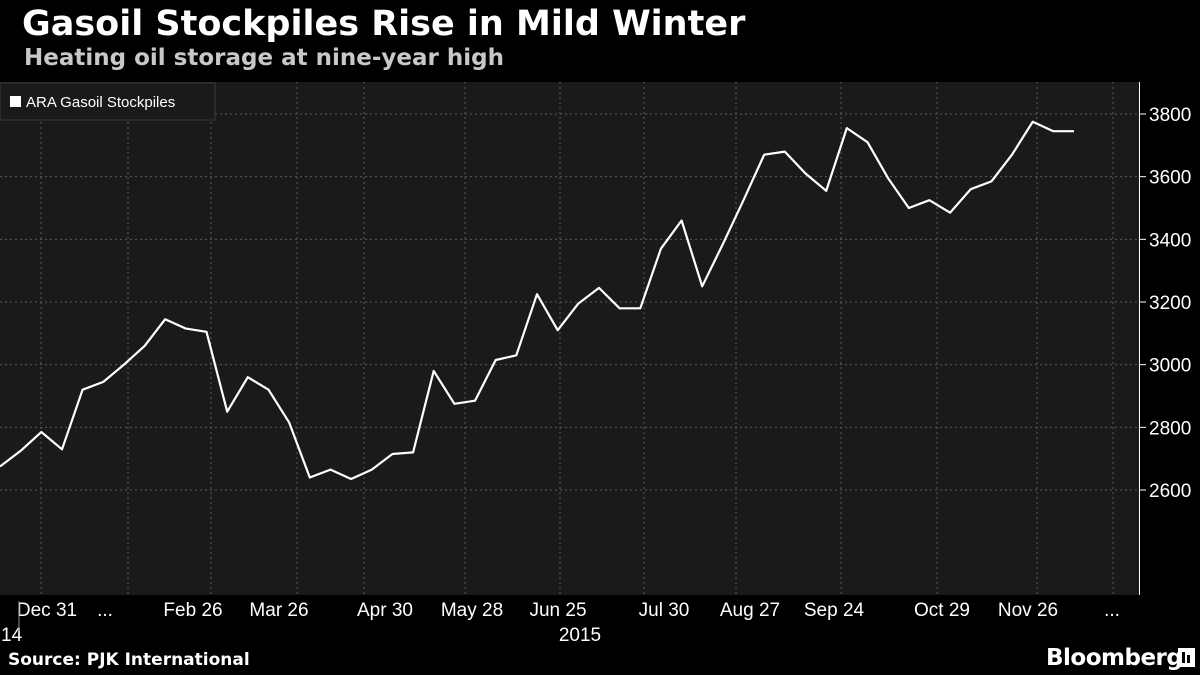  Describe the element at coordinates (1170, 428) in the screenshot. I see `y-tick-label: 2800` at that location.